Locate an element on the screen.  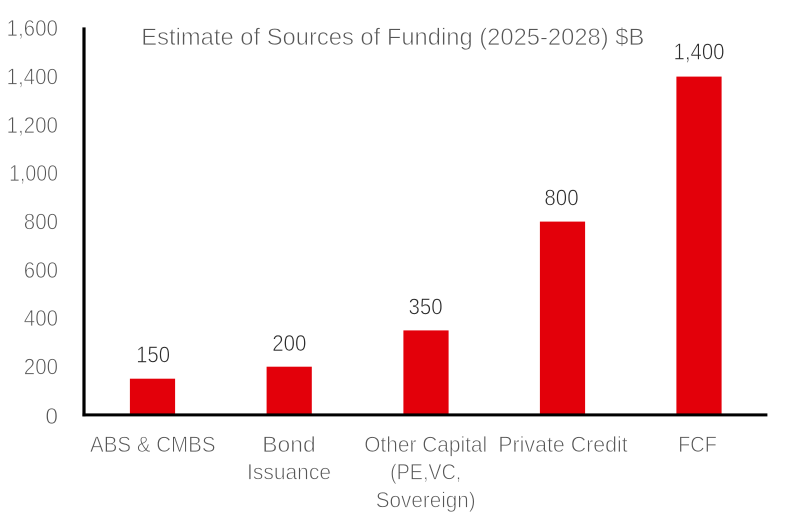
svg-text: 600 is located at coordinates (41, 270).